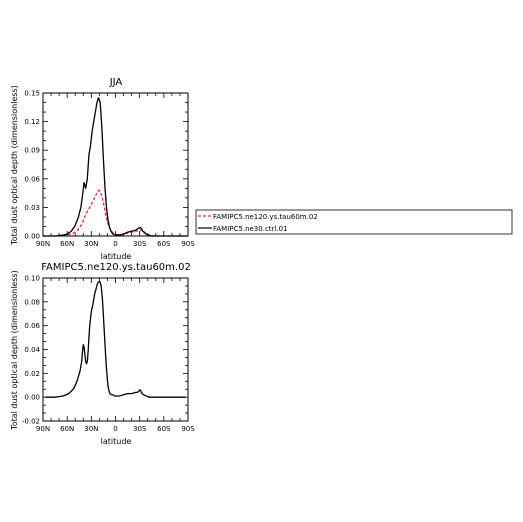  Describe the element at coordinates (67, 429) in the screenshot. I see `panel2-x-tick-label: 60N` at that location.